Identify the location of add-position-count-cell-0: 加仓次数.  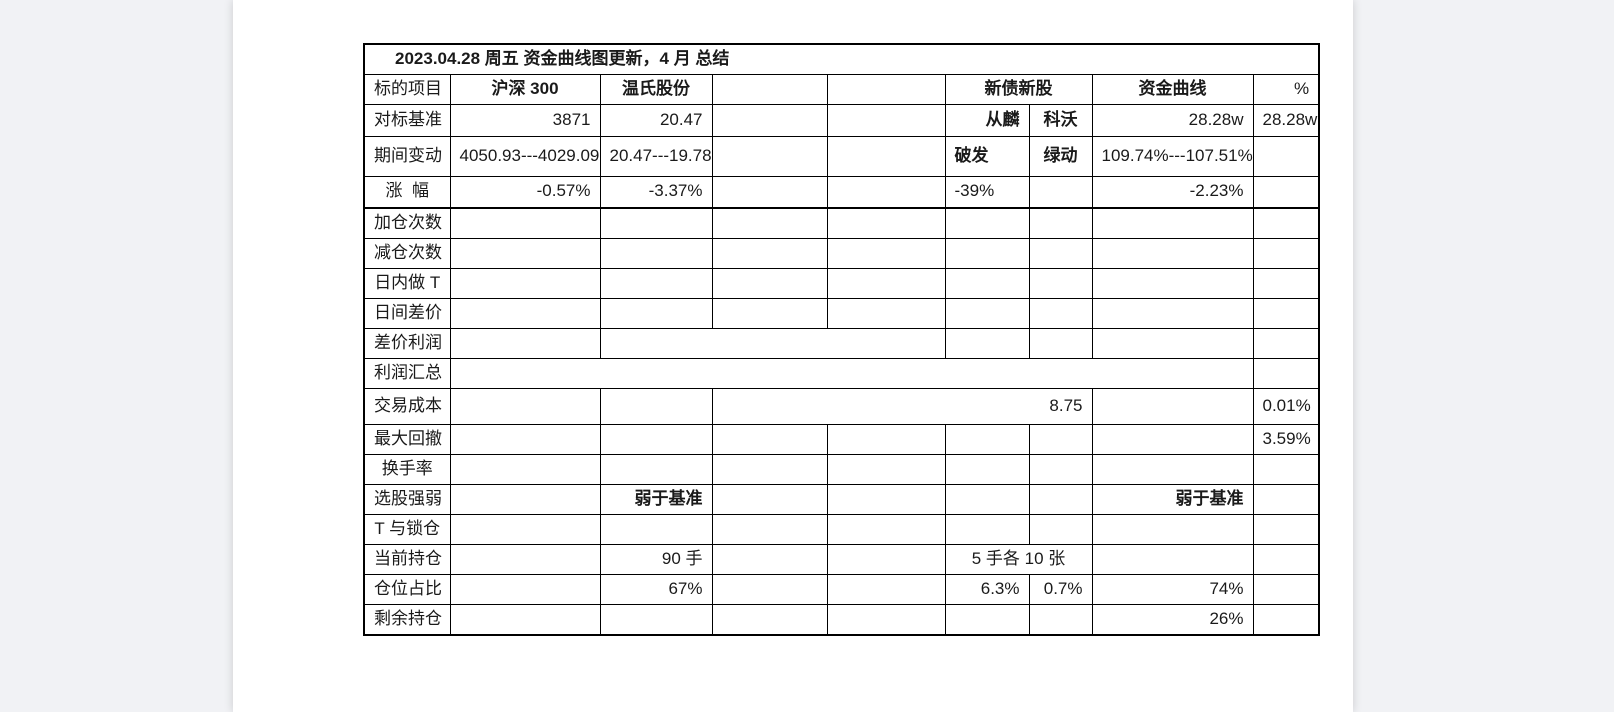
(407, 223).